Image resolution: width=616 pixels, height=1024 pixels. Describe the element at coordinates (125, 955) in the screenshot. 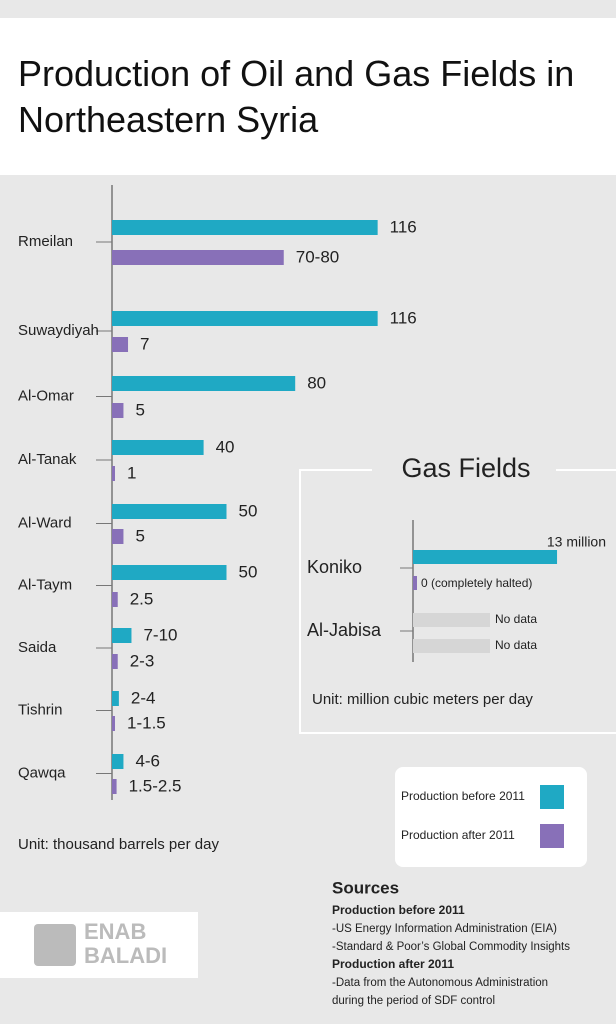

I see `logo-text: BALADI` at that location.